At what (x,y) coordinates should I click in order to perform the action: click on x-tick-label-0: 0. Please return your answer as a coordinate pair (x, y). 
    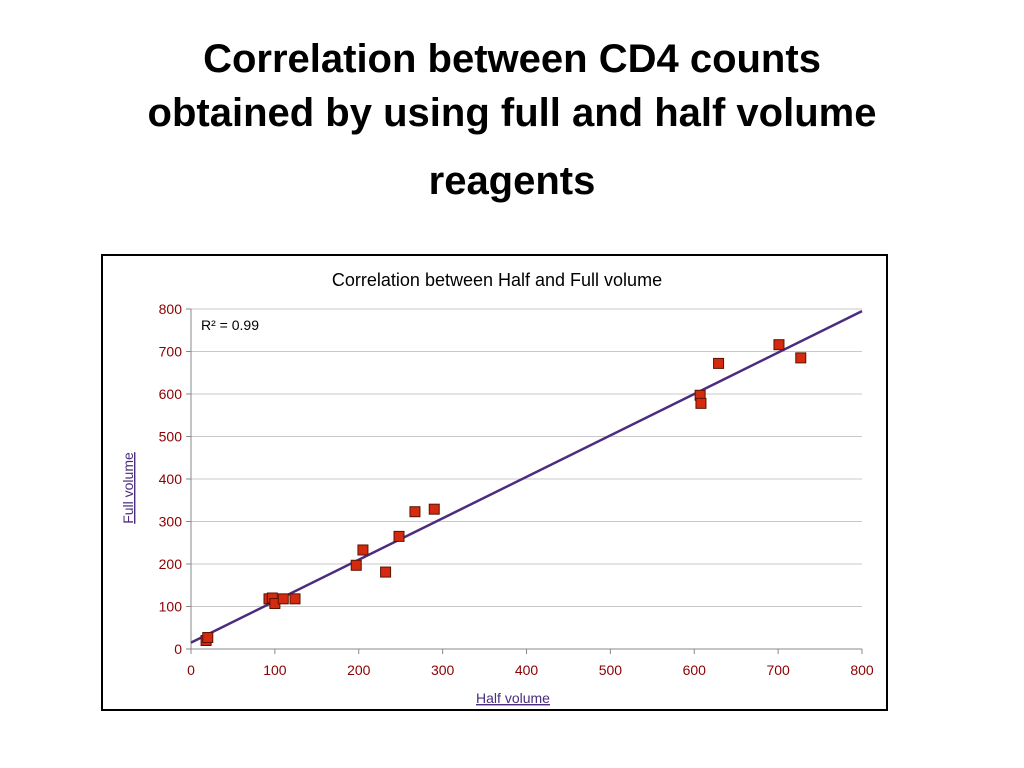
    Looking at the image, I should click on (191, 670).